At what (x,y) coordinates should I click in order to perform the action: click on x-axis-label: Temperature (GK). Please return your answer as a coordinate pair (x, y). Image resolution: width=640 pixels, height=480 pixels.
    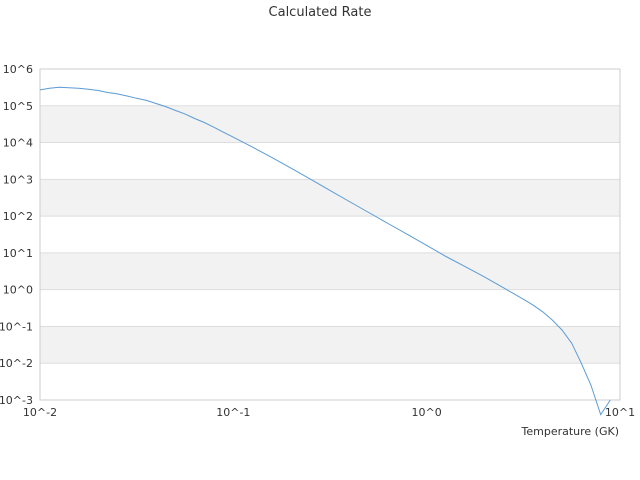
    Looking at the image, I should click on (570, 431).